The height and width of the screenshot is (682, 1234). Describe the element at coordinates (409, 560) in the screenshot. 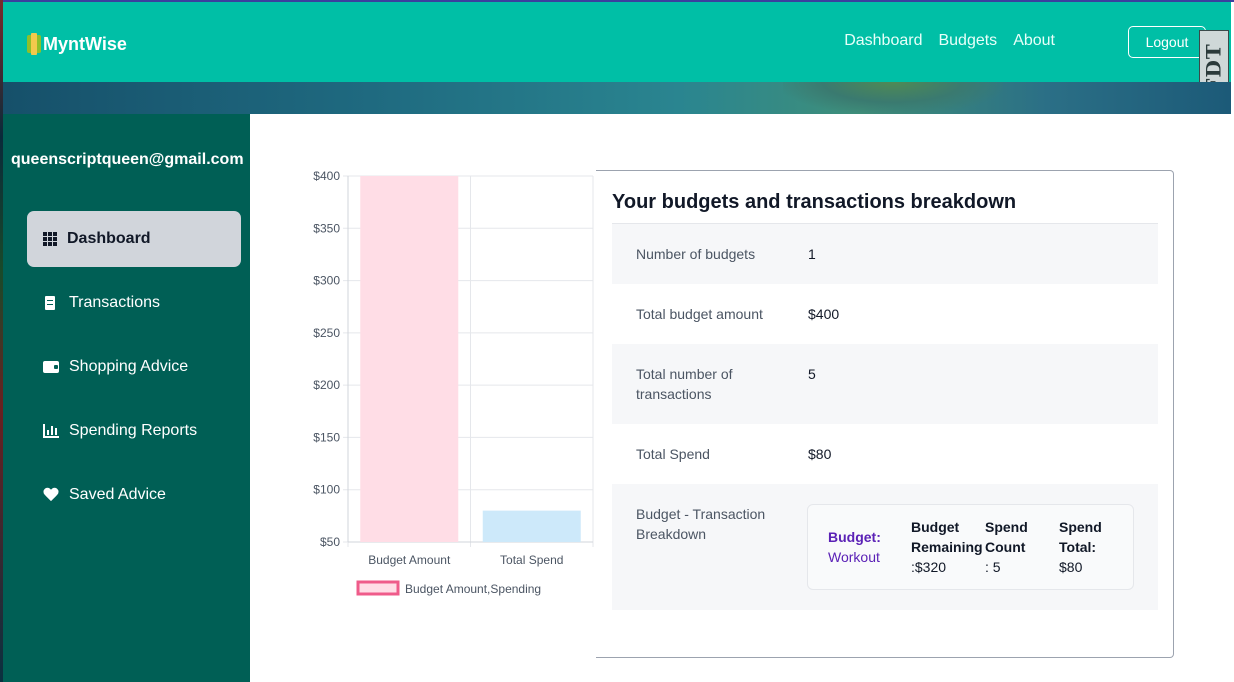

I see `x-tick-label: Budget Amount` at that location.